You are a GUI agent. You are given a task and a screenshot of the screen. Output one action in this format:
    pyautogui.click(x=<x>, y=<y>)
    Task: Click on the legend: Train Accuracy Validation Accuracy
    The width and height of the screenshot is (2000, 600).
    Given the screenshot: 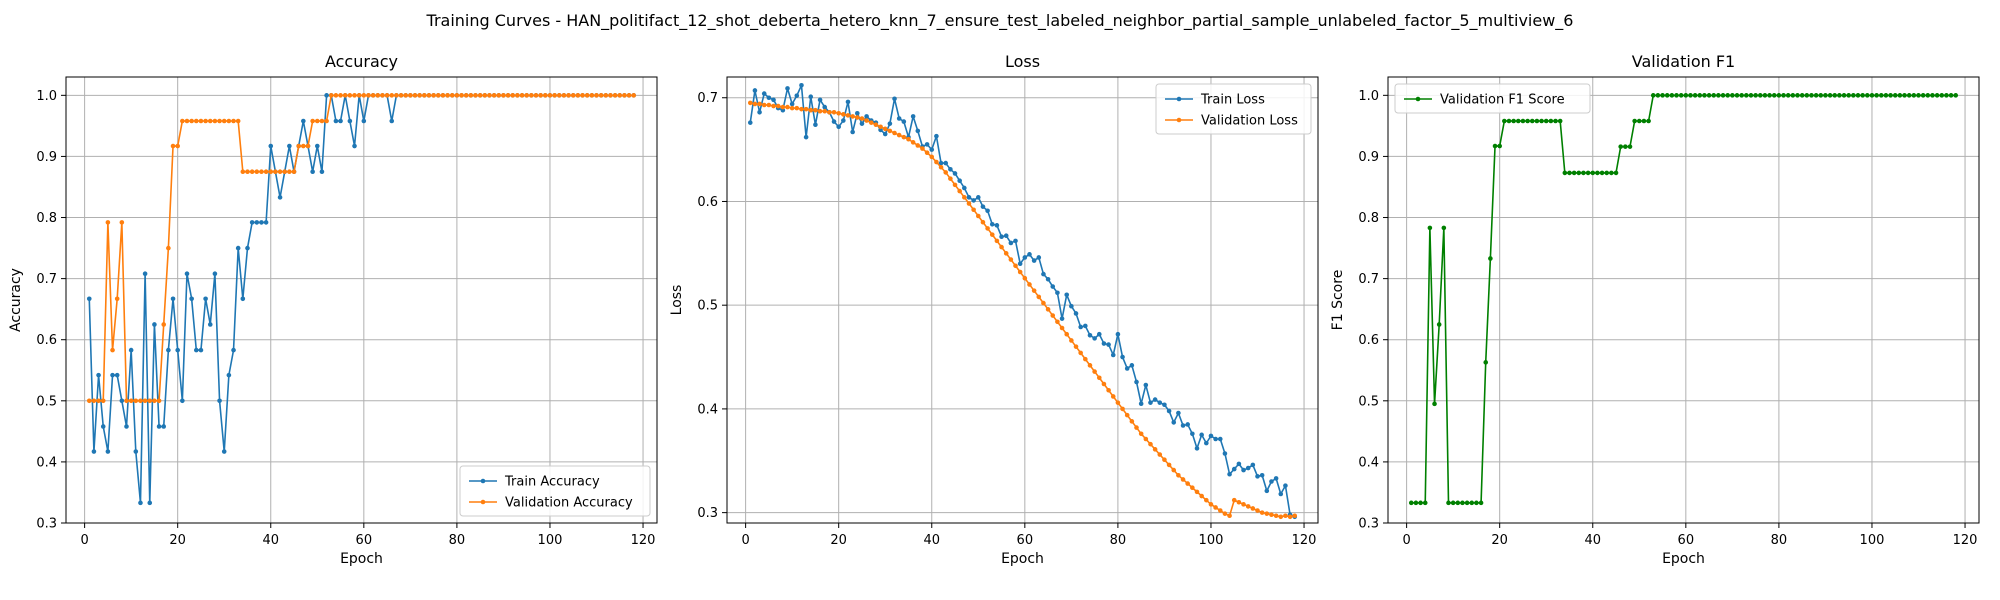 What is the action you would take?
    pyautogui.click(x=555, y=491)
    